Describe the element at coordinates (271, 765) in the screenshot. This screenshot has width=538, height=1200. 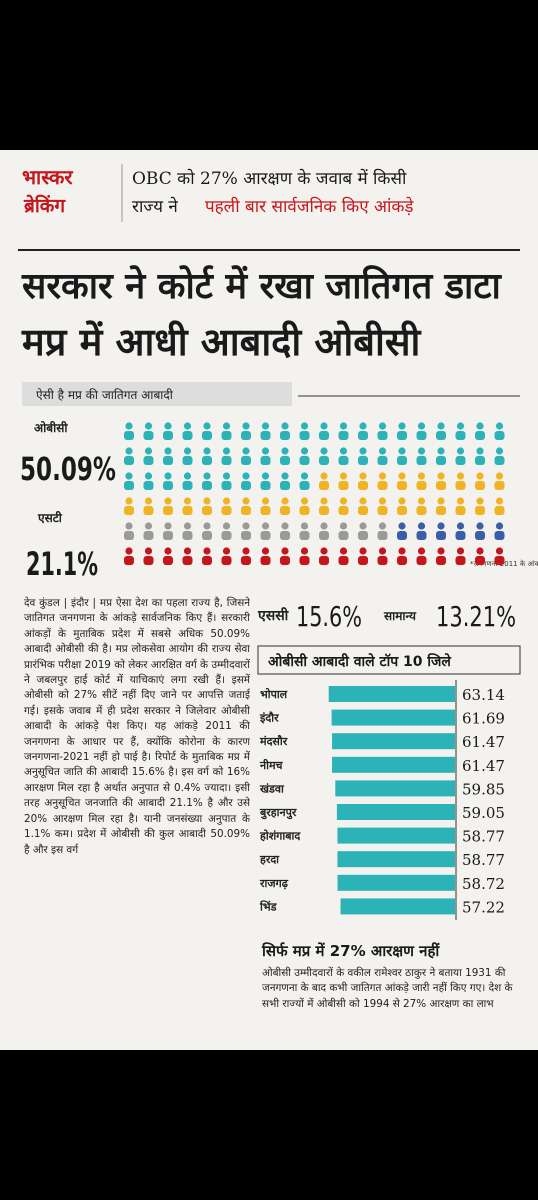
I see `district-label: नीमच` at that location.